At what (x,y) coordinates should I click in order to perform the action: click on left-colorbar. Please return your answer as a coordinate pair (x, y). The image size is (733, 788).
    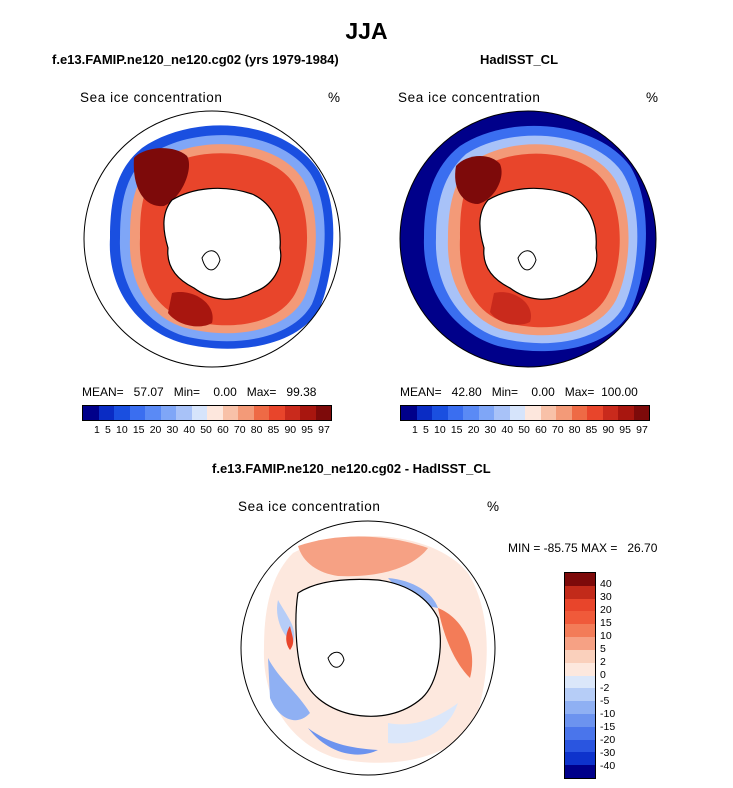
    Looking at the image, I should click on (207, 413).